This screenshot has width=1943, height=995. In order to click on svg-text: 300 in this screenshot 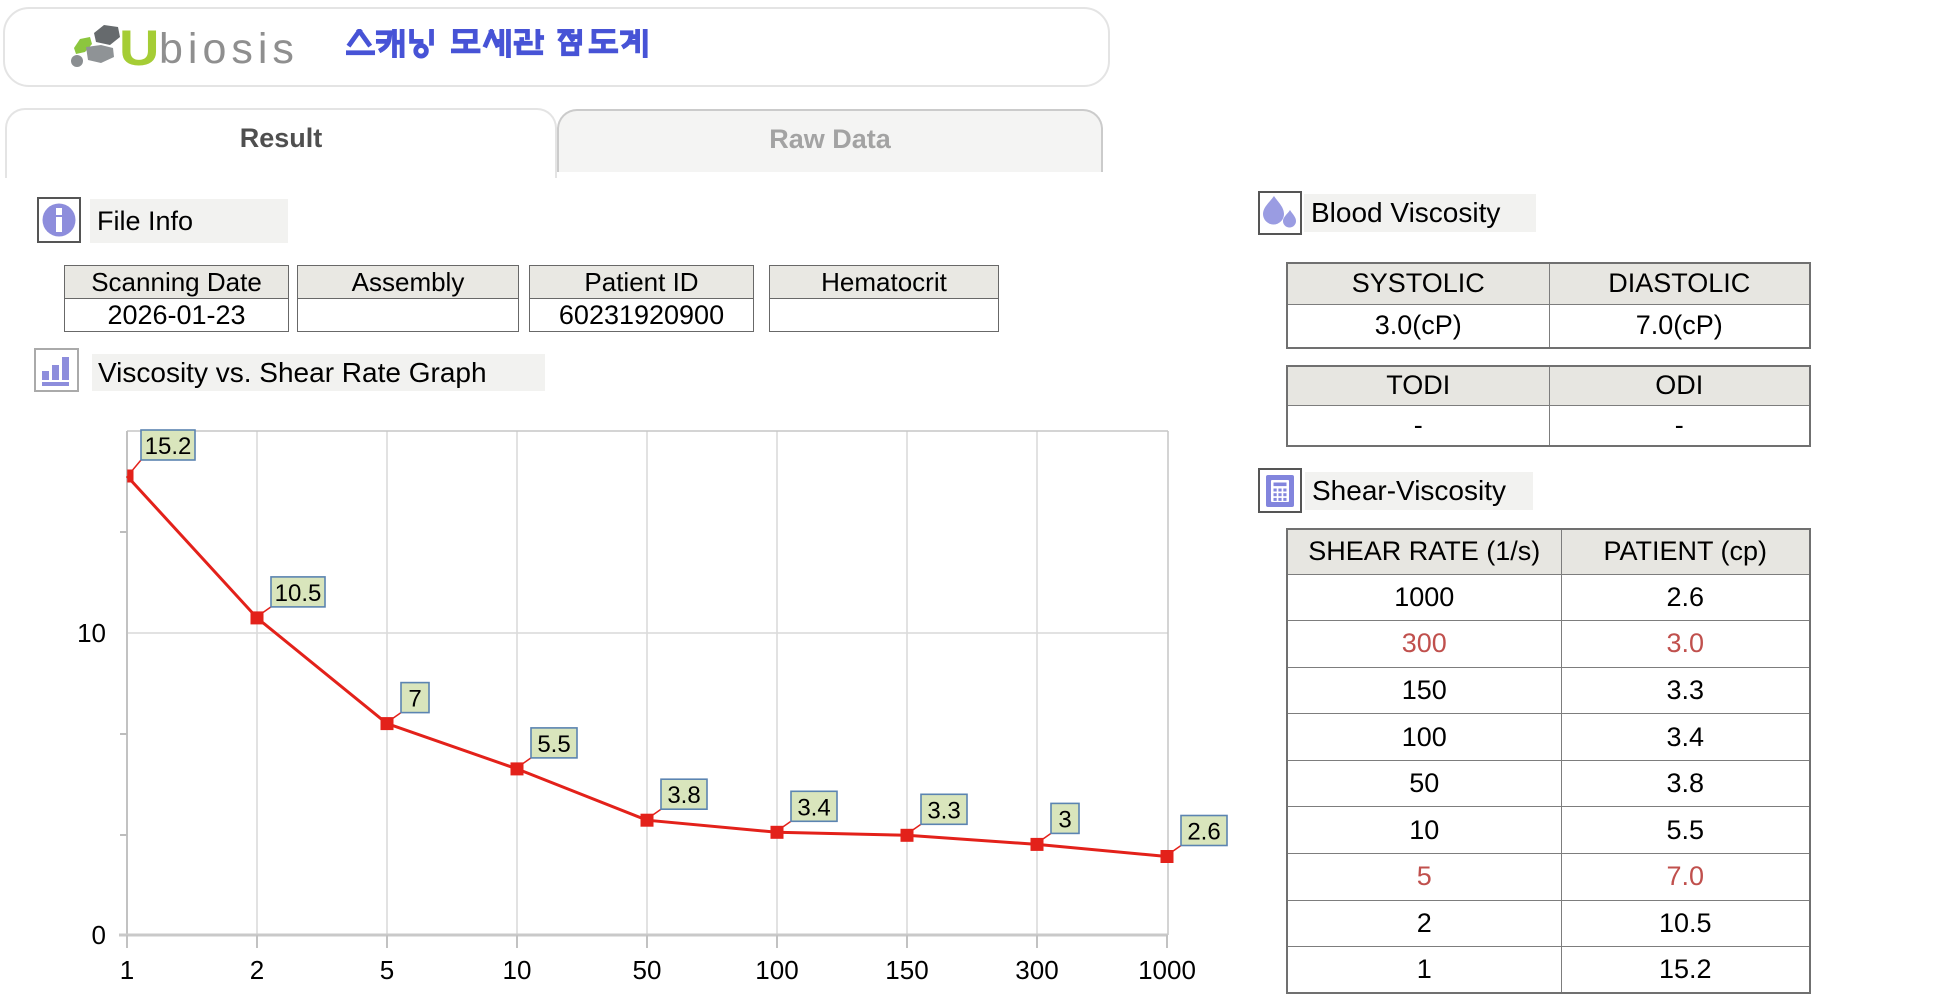, I will do `click(1036, 970)`.